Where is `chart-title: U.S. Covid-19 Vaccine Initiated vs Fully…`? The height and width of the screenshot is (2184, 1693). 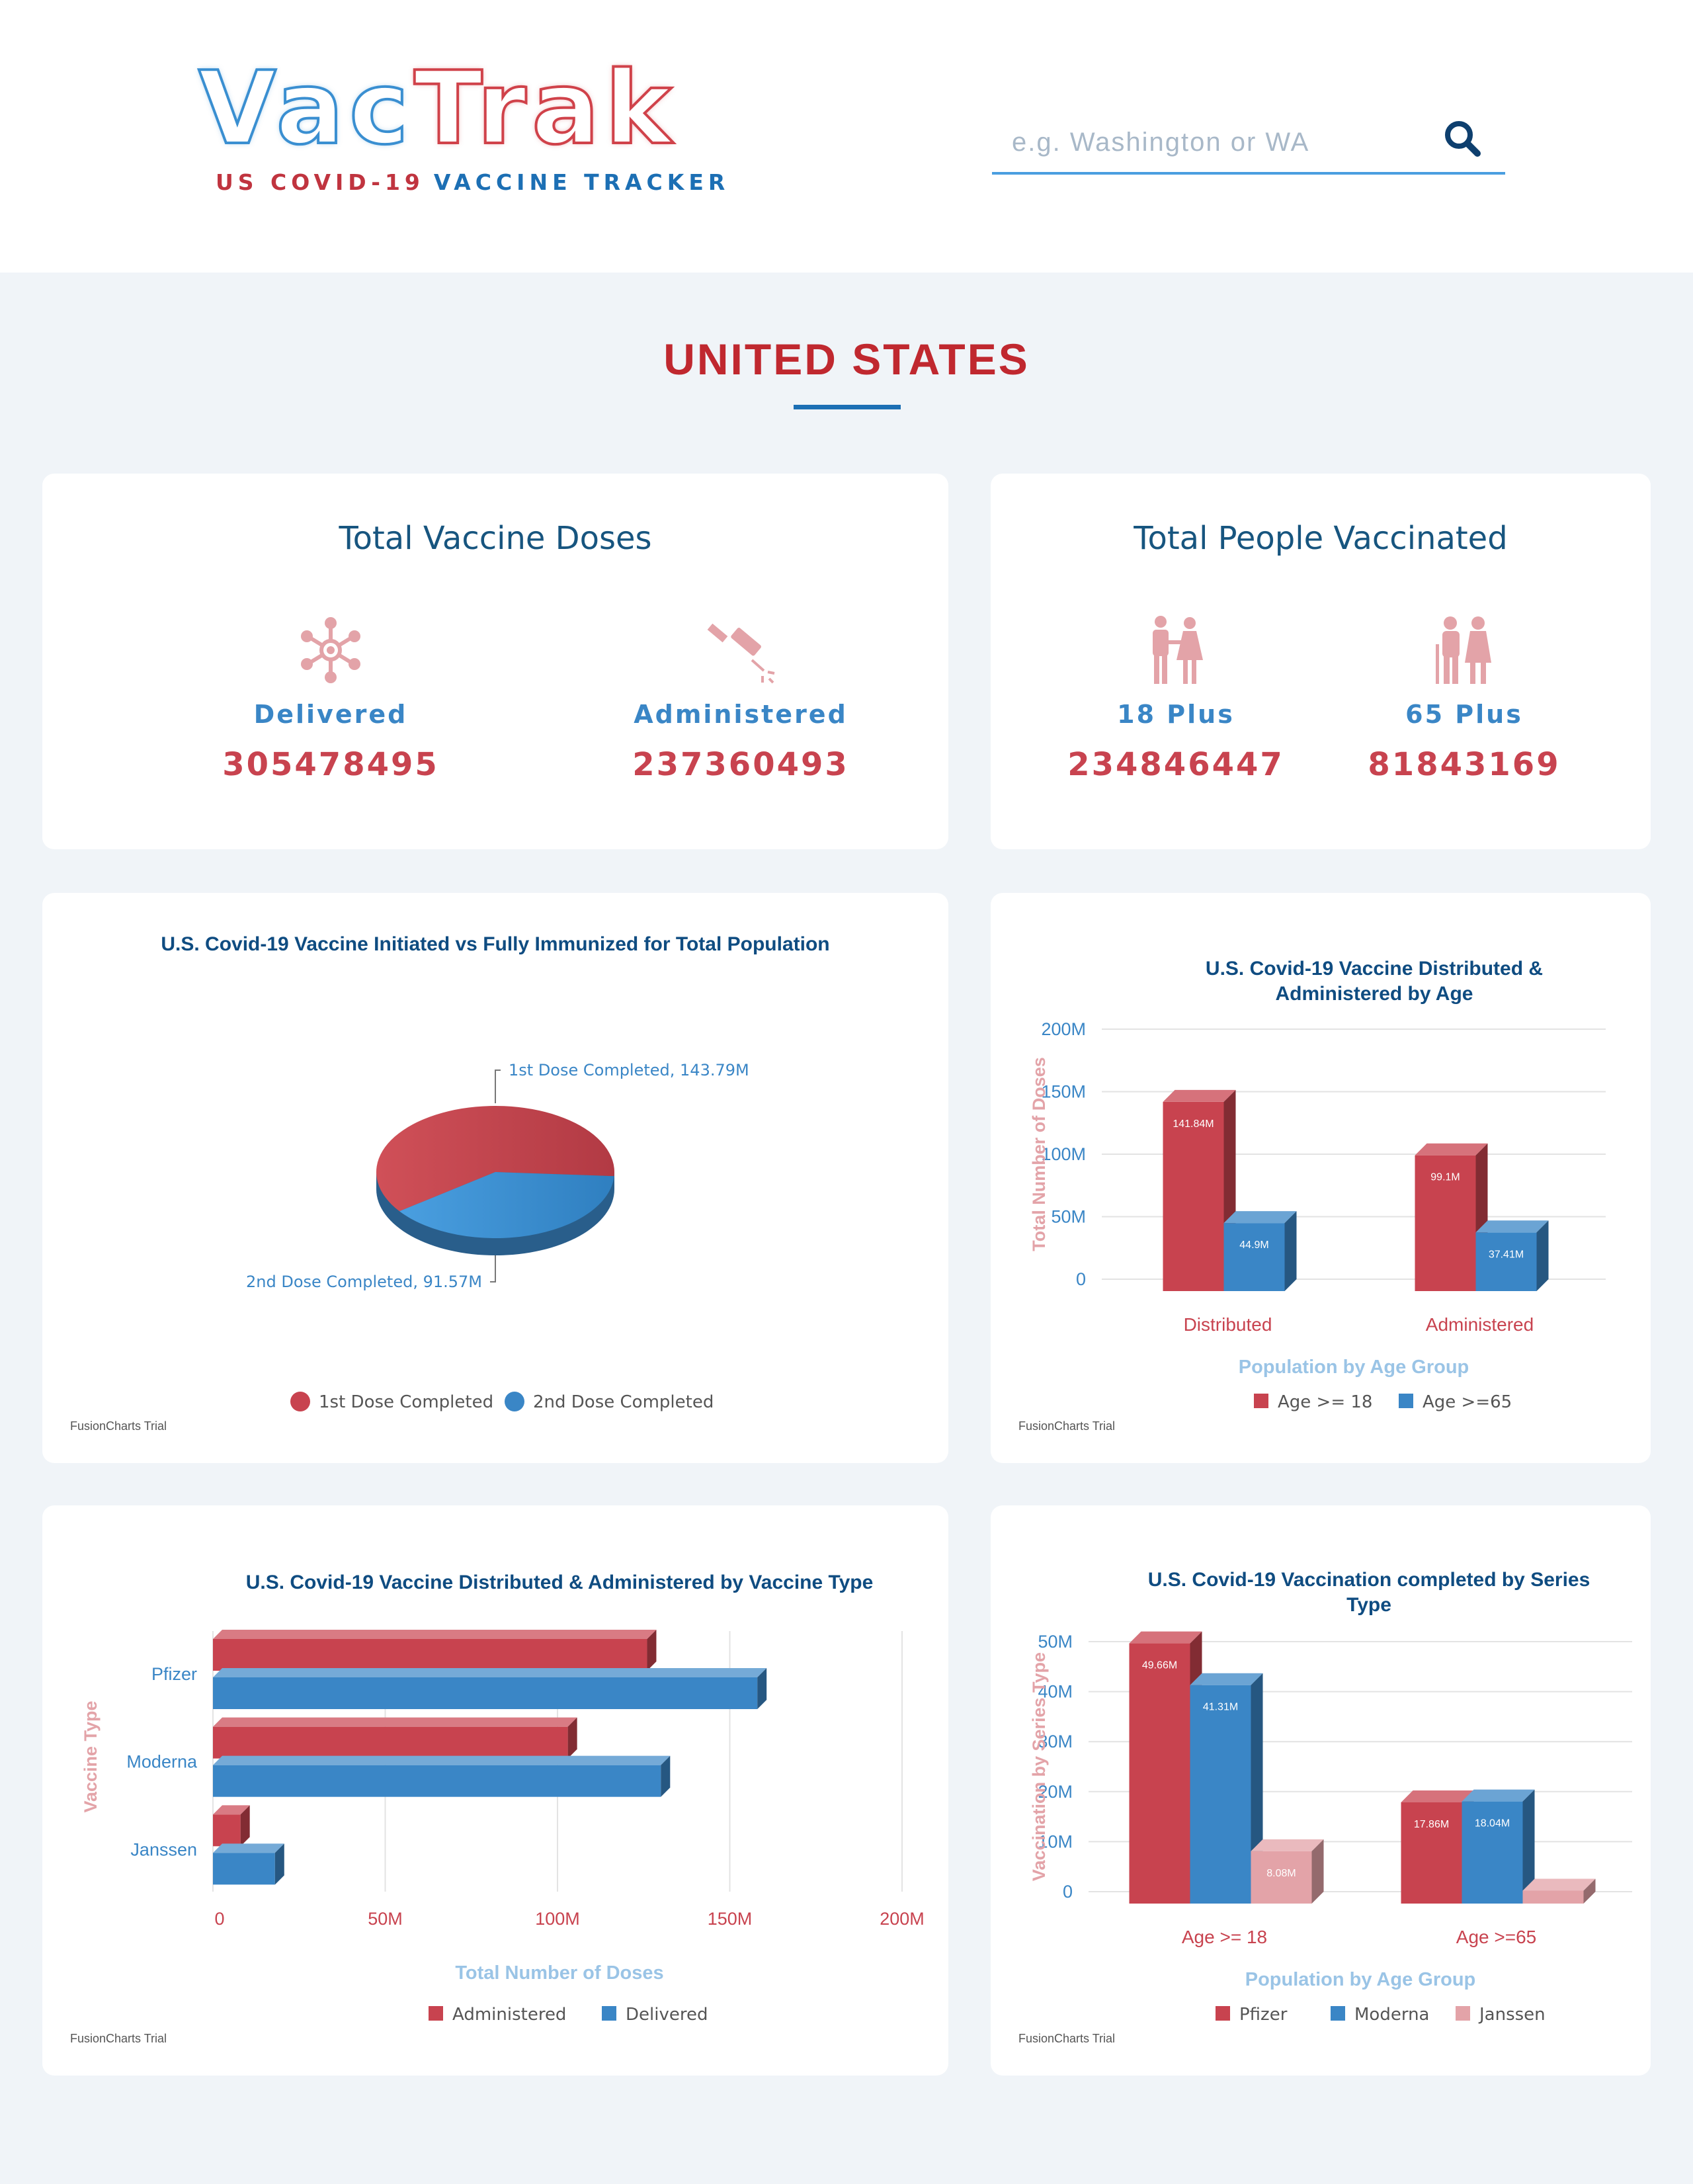 chart-title: U.S. Covid-19 Vaccine Initiated vs Fully… is located at coordinates (495, 944).